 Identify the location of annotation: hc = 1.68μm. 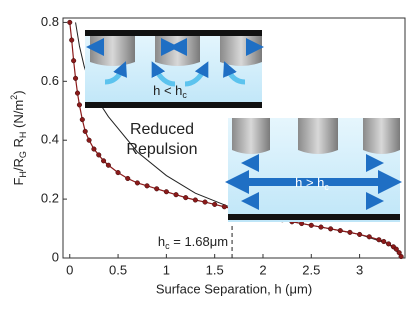
(193, 242).